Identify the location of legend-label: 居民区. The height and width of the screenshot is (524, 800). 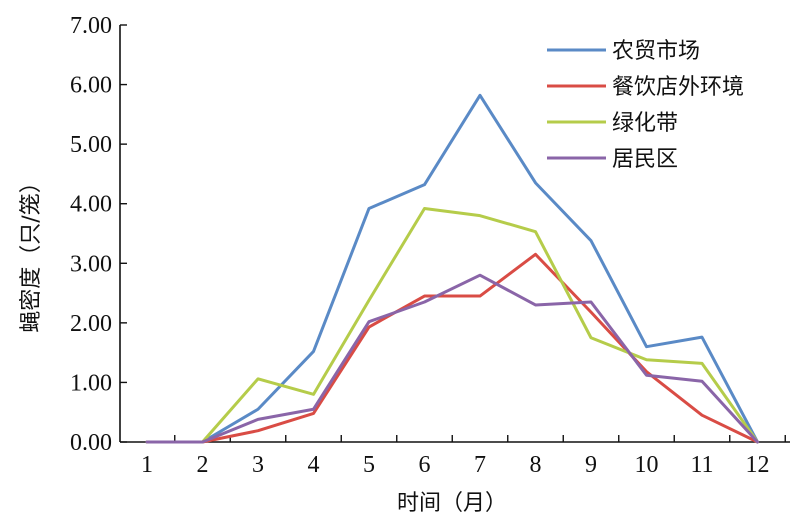
(645, 159).